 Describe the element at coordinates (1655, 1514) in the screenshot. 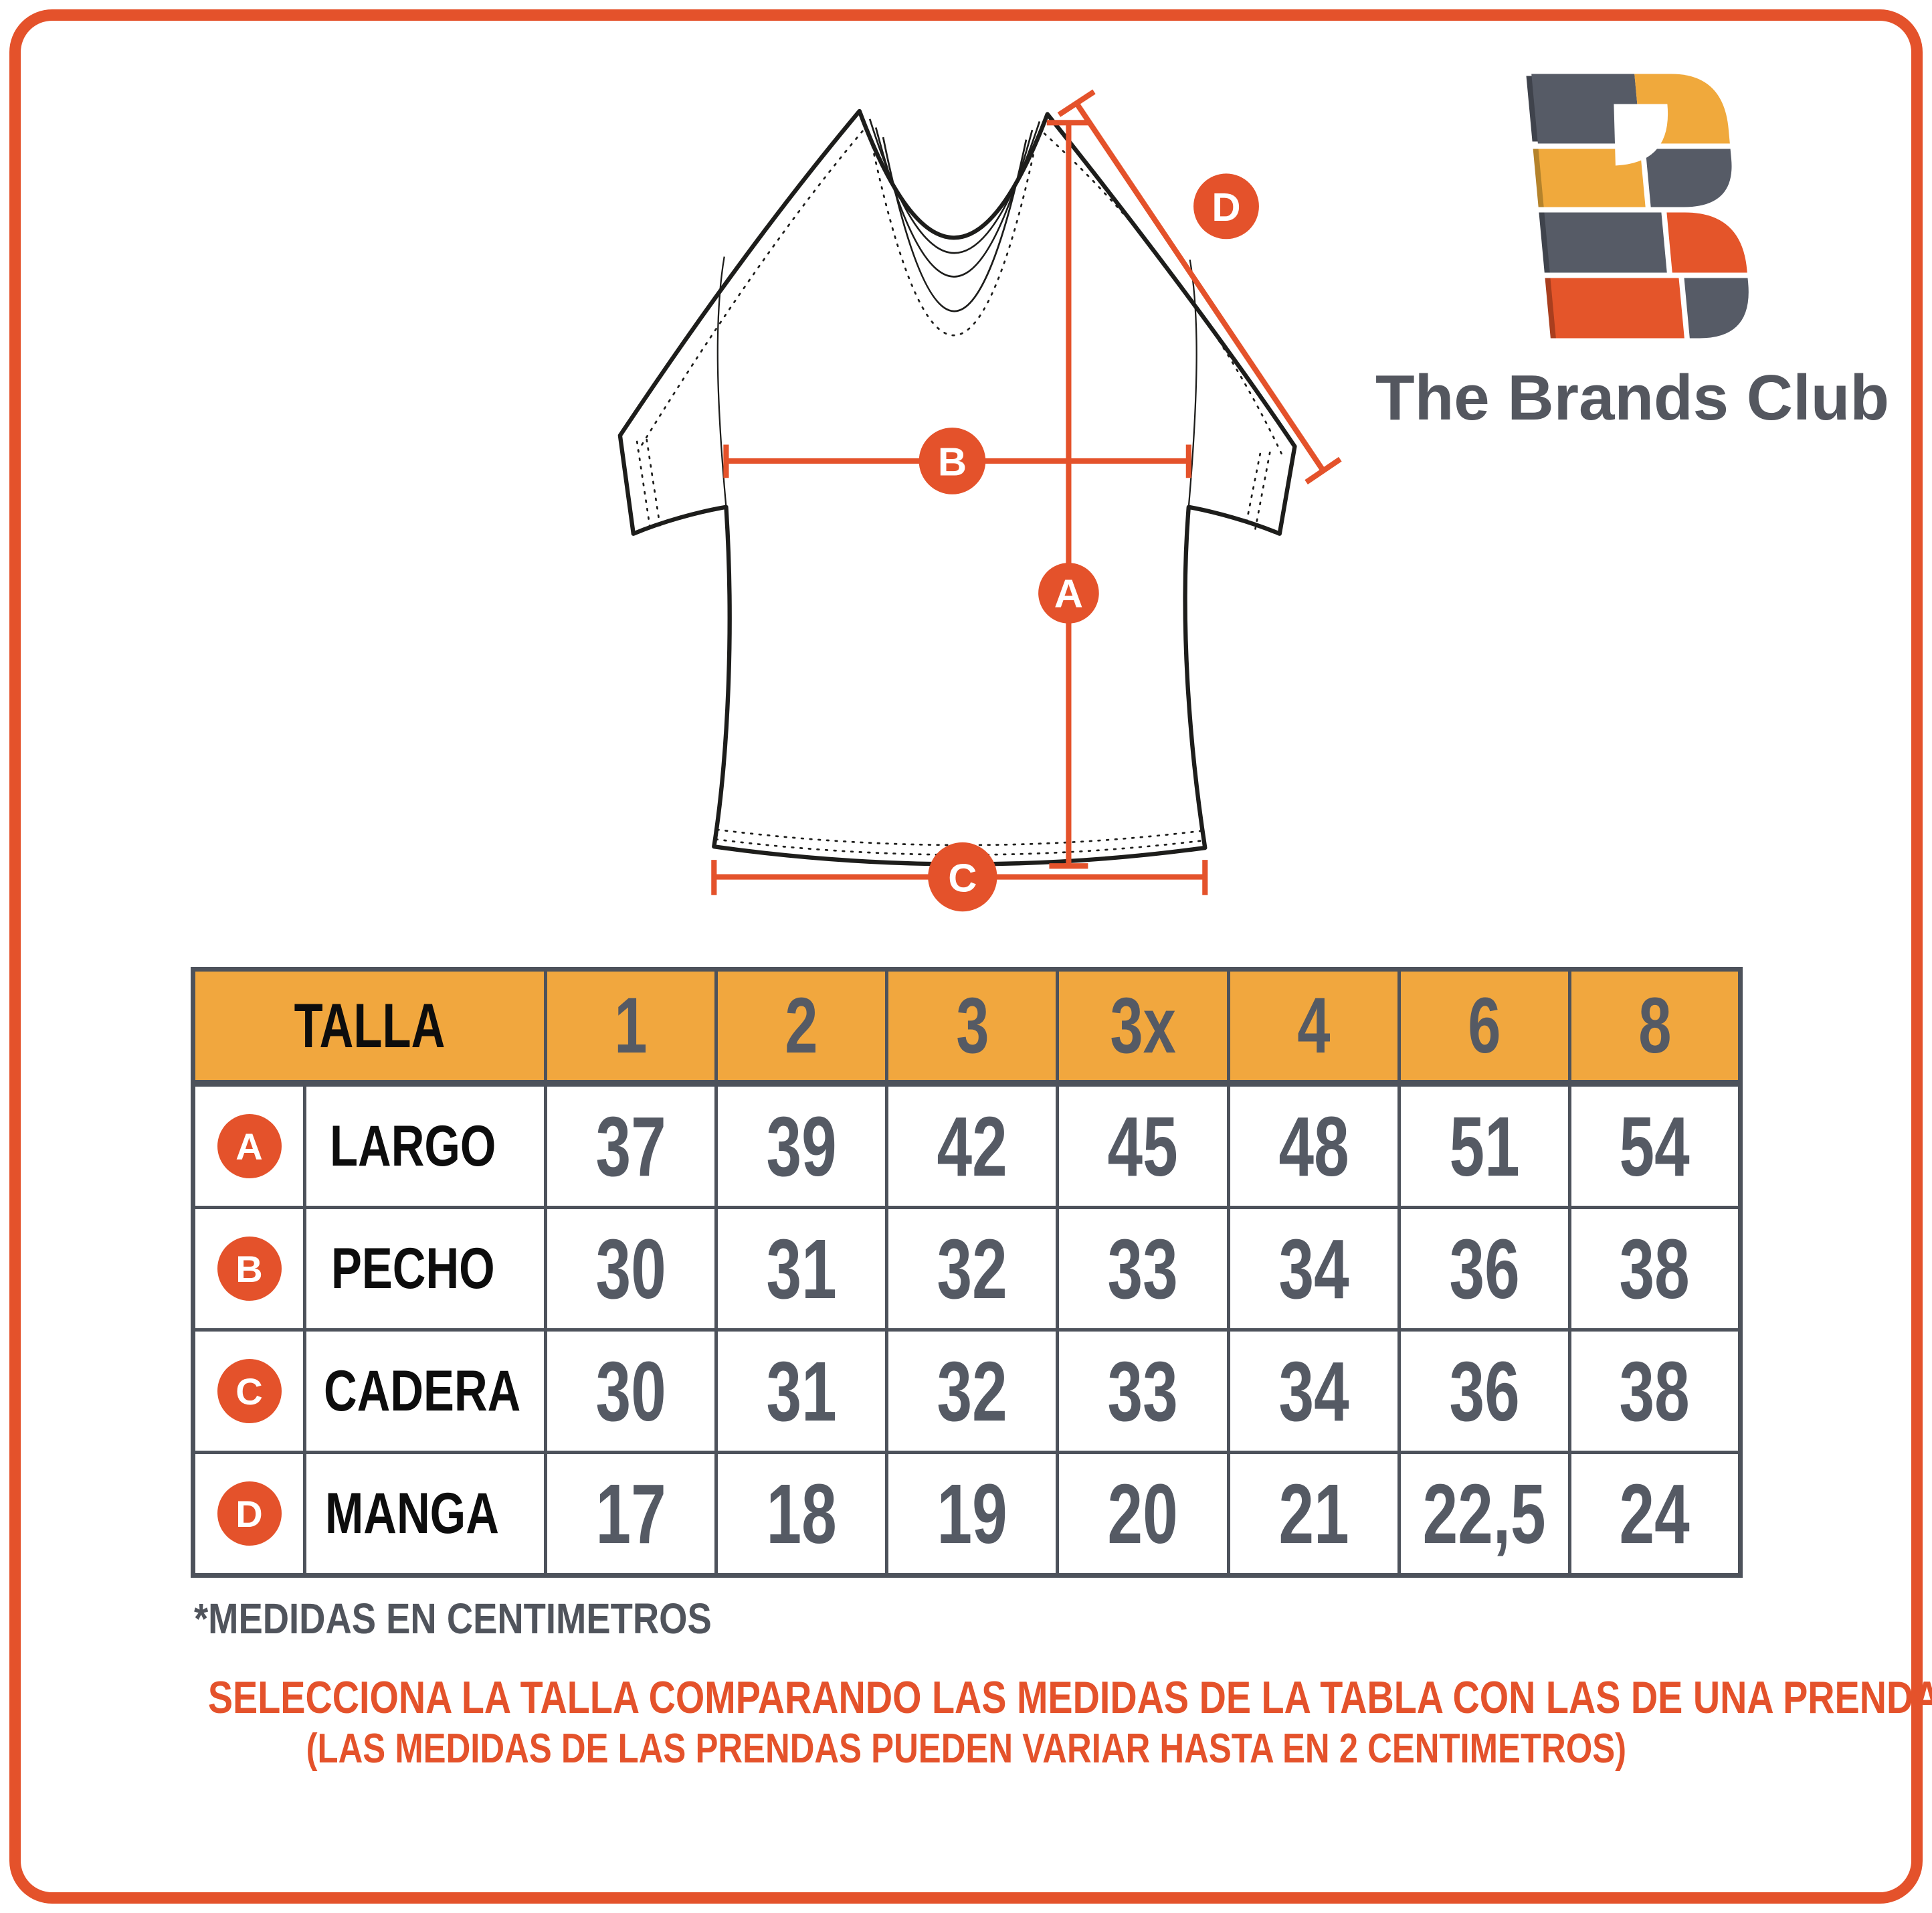

I see `measure-value-cell: 24` at that location.